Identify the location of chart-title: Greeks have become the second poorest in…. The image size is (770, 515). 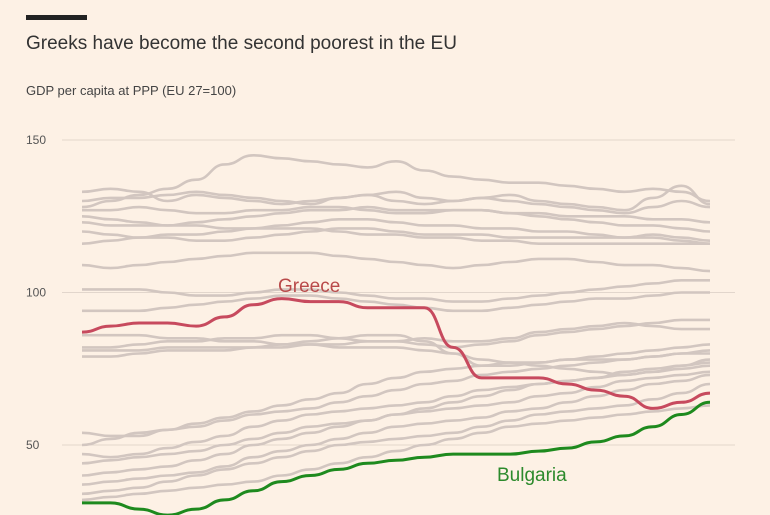
(241, 43).